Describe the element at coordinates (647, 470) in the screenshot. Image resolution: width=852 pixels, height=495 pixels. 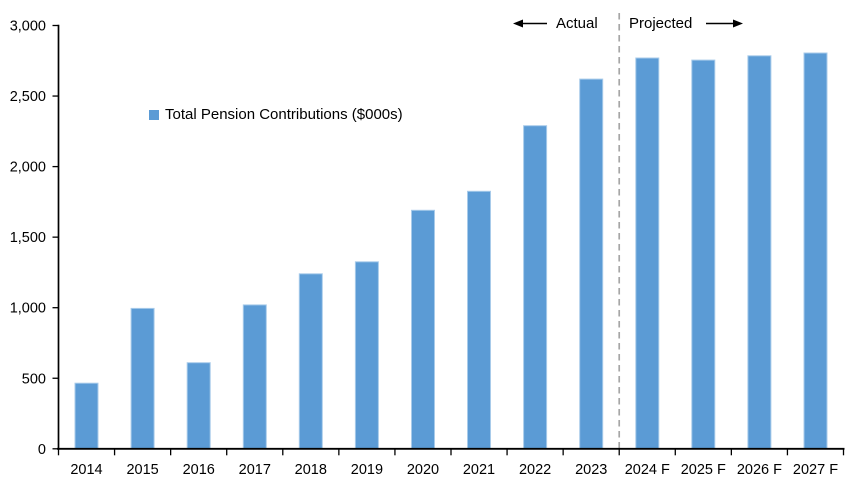
I see `x-category-label: 2024 F` at that location.